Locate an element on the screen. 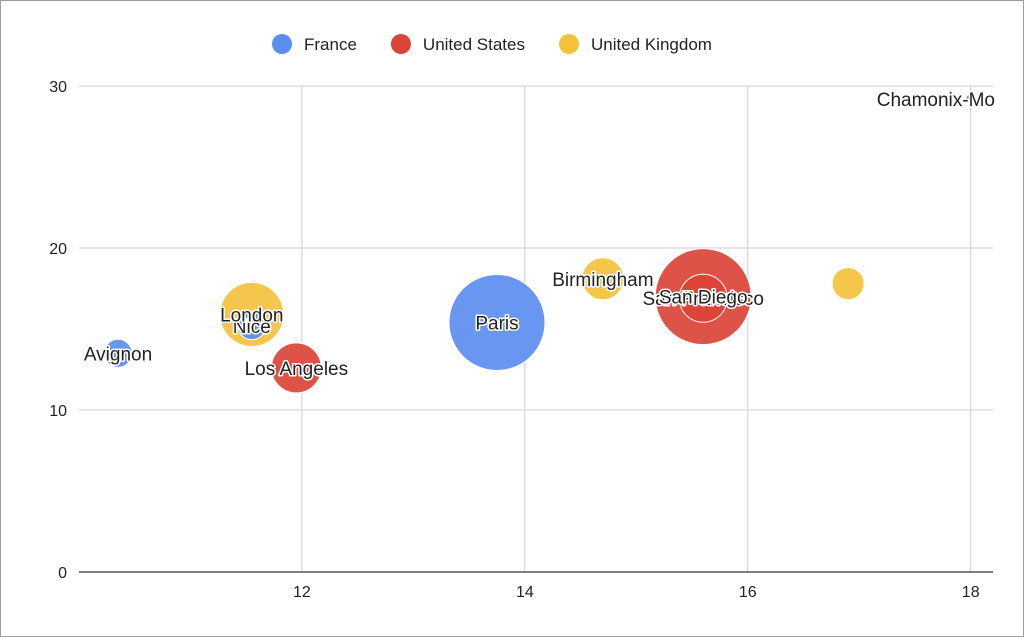  x-tick-label: 18 is located at coordinates (971, 592).